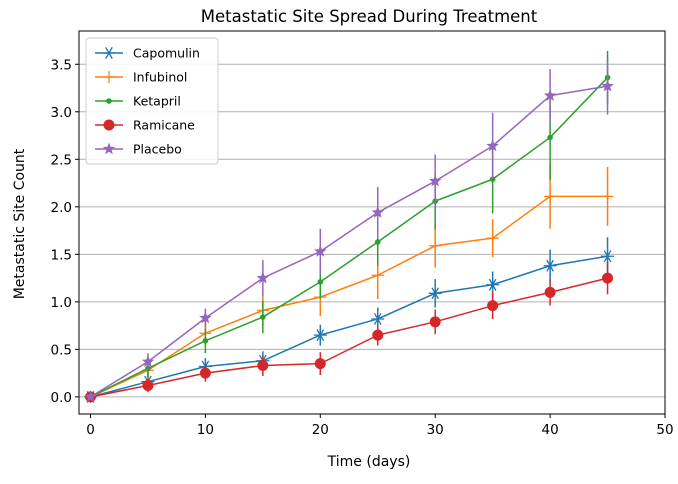 The image size is (678, 484). Describe the element at coordinates (61, 398) in the screenshot. I see `y-tick-label: 0.0` at that location.